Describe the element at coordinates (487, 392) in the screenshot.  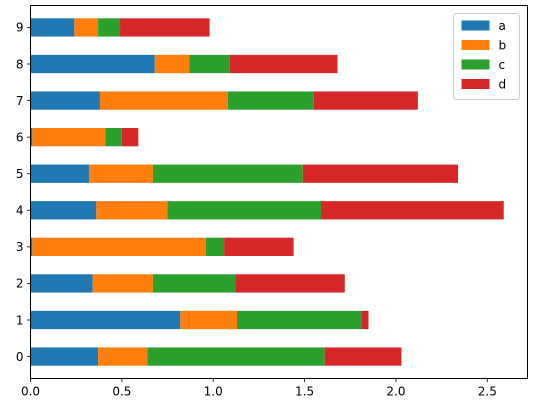
I see `x-tick-label: 2.5` at that location.